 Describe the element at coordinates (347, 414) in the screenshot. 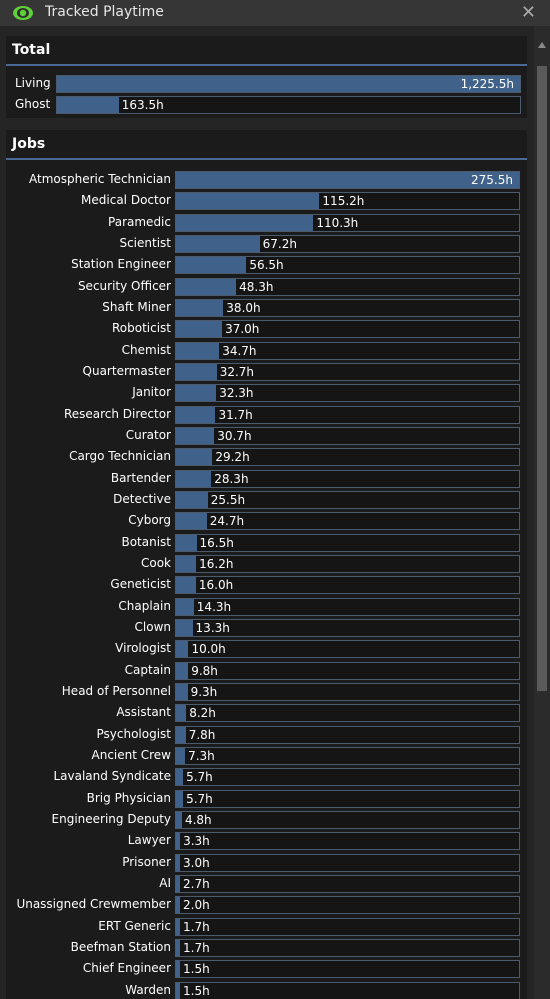

I see `progress-bar: 31.7h` at that location.